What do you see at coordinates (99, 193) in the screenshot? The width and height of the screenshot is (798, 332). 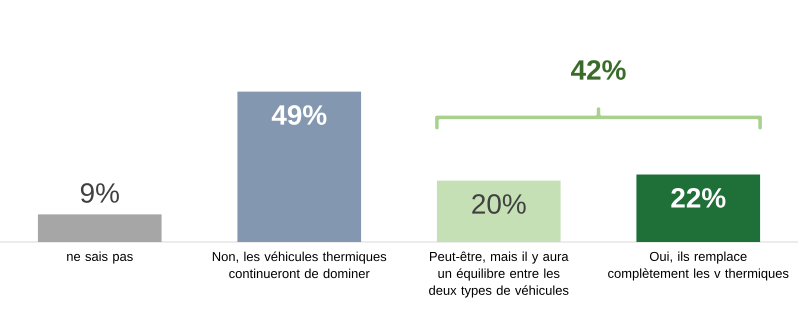 I see `data-label: 9%` at bounding box center [99, 193].